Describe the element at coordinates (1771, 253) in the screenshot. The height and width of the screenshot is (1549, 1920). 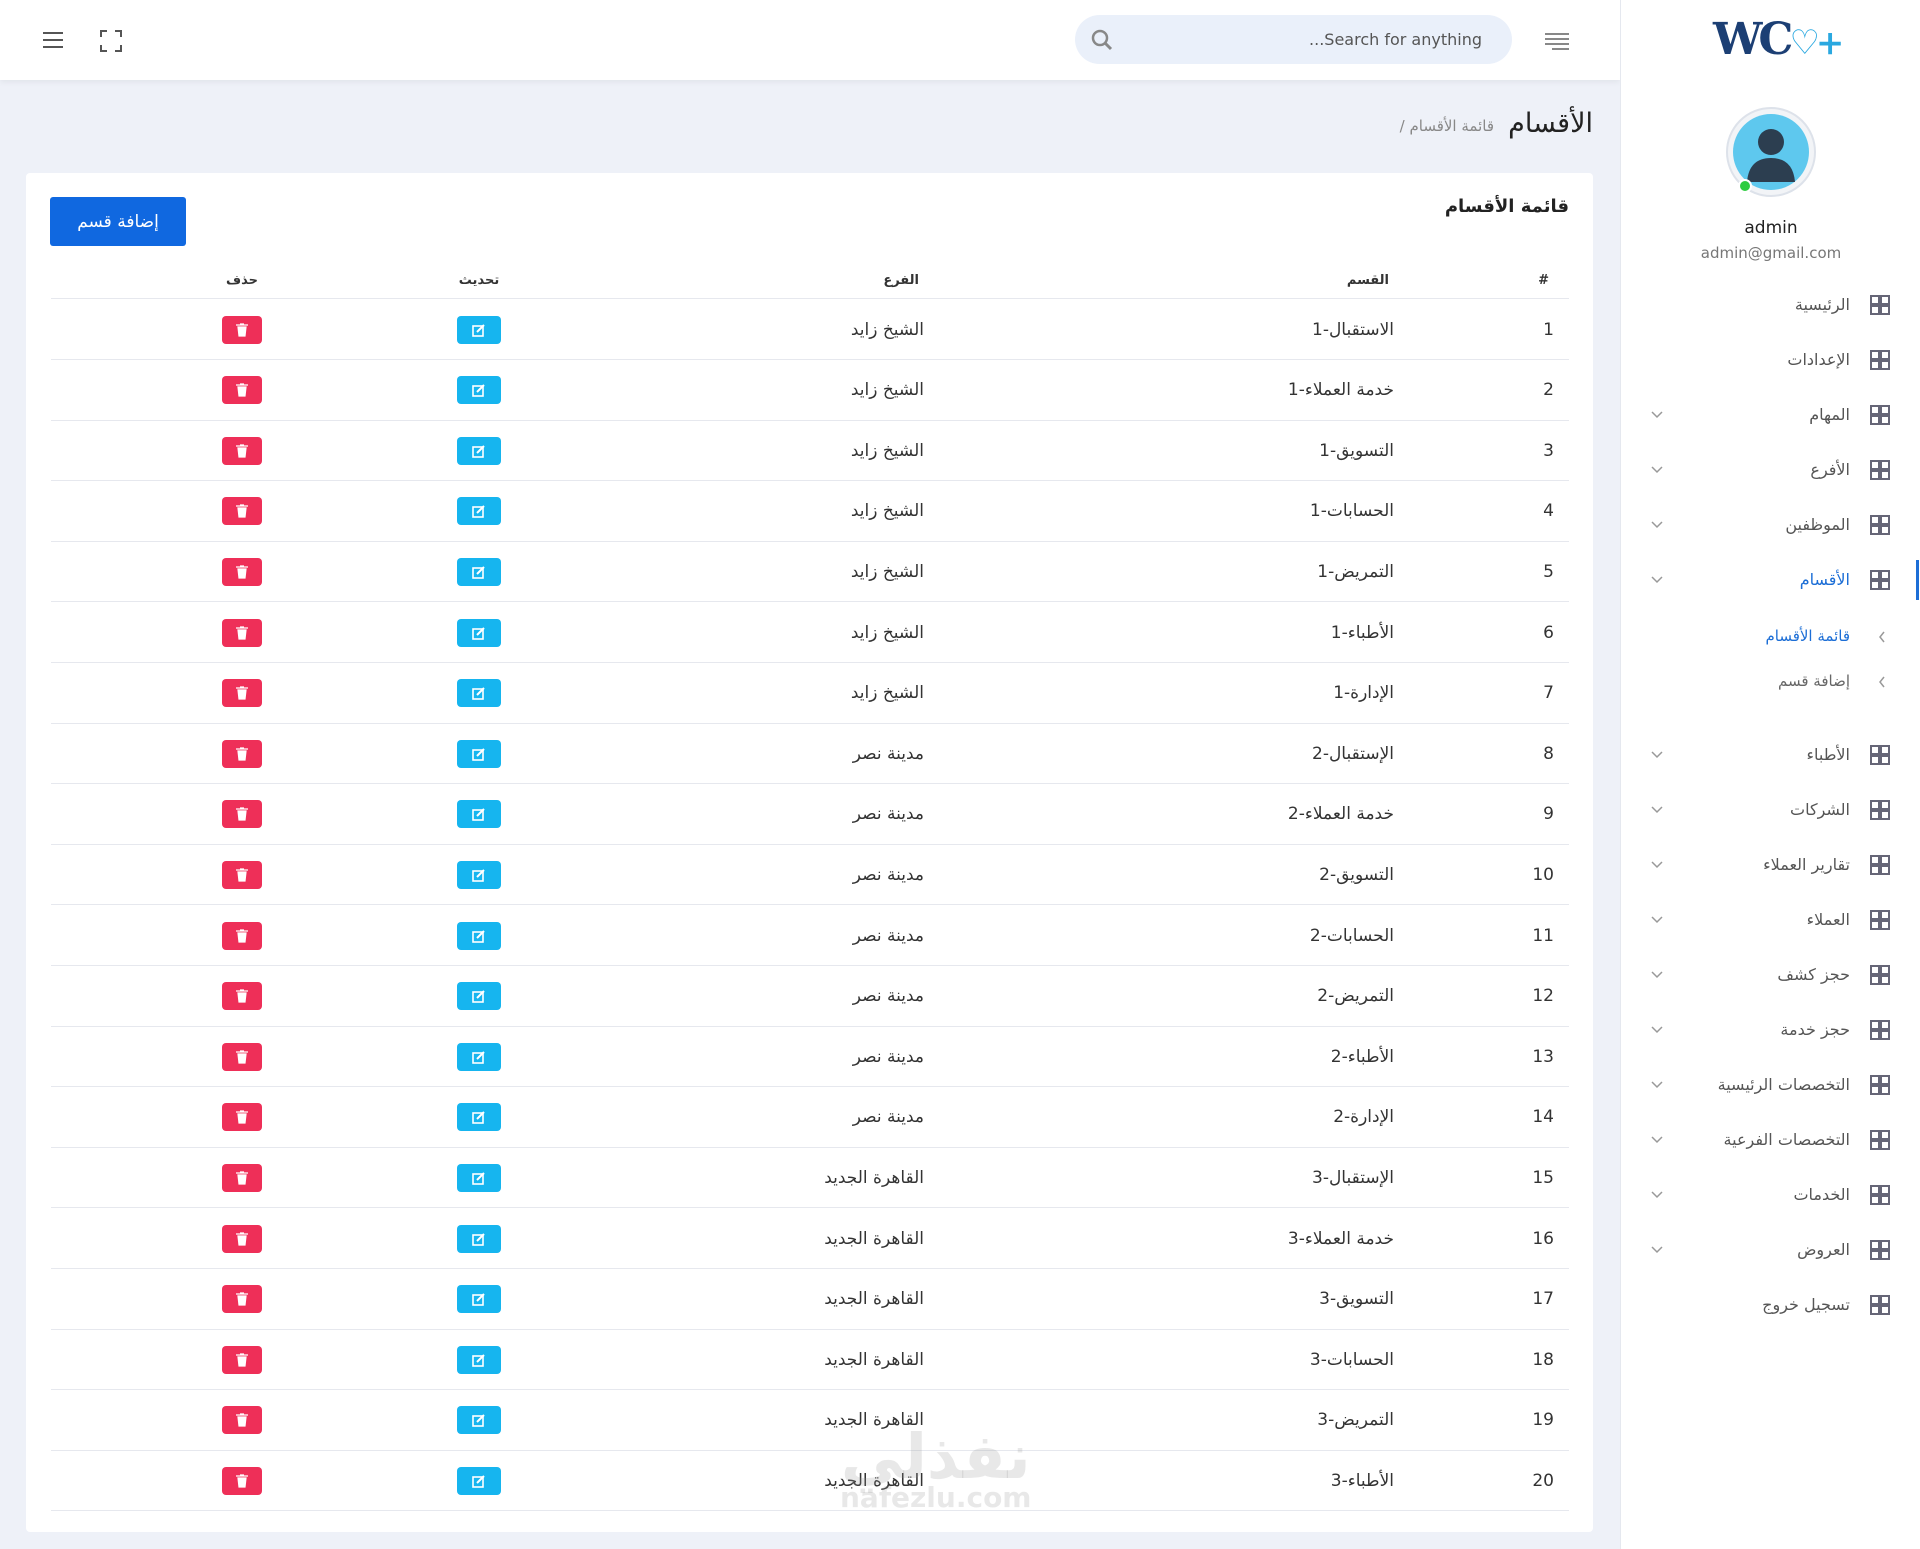
I see `user-email: admin@gmail.com` at that location.